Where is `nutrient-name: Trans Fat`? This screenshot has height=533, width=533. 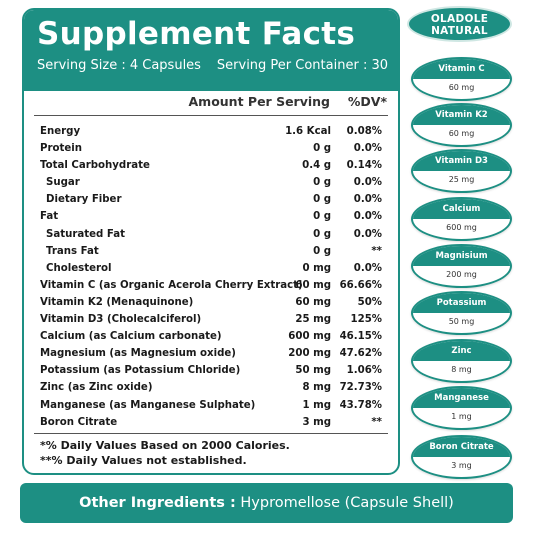
nutrient-name: Trans Fat is located at coordinates (72, 251).